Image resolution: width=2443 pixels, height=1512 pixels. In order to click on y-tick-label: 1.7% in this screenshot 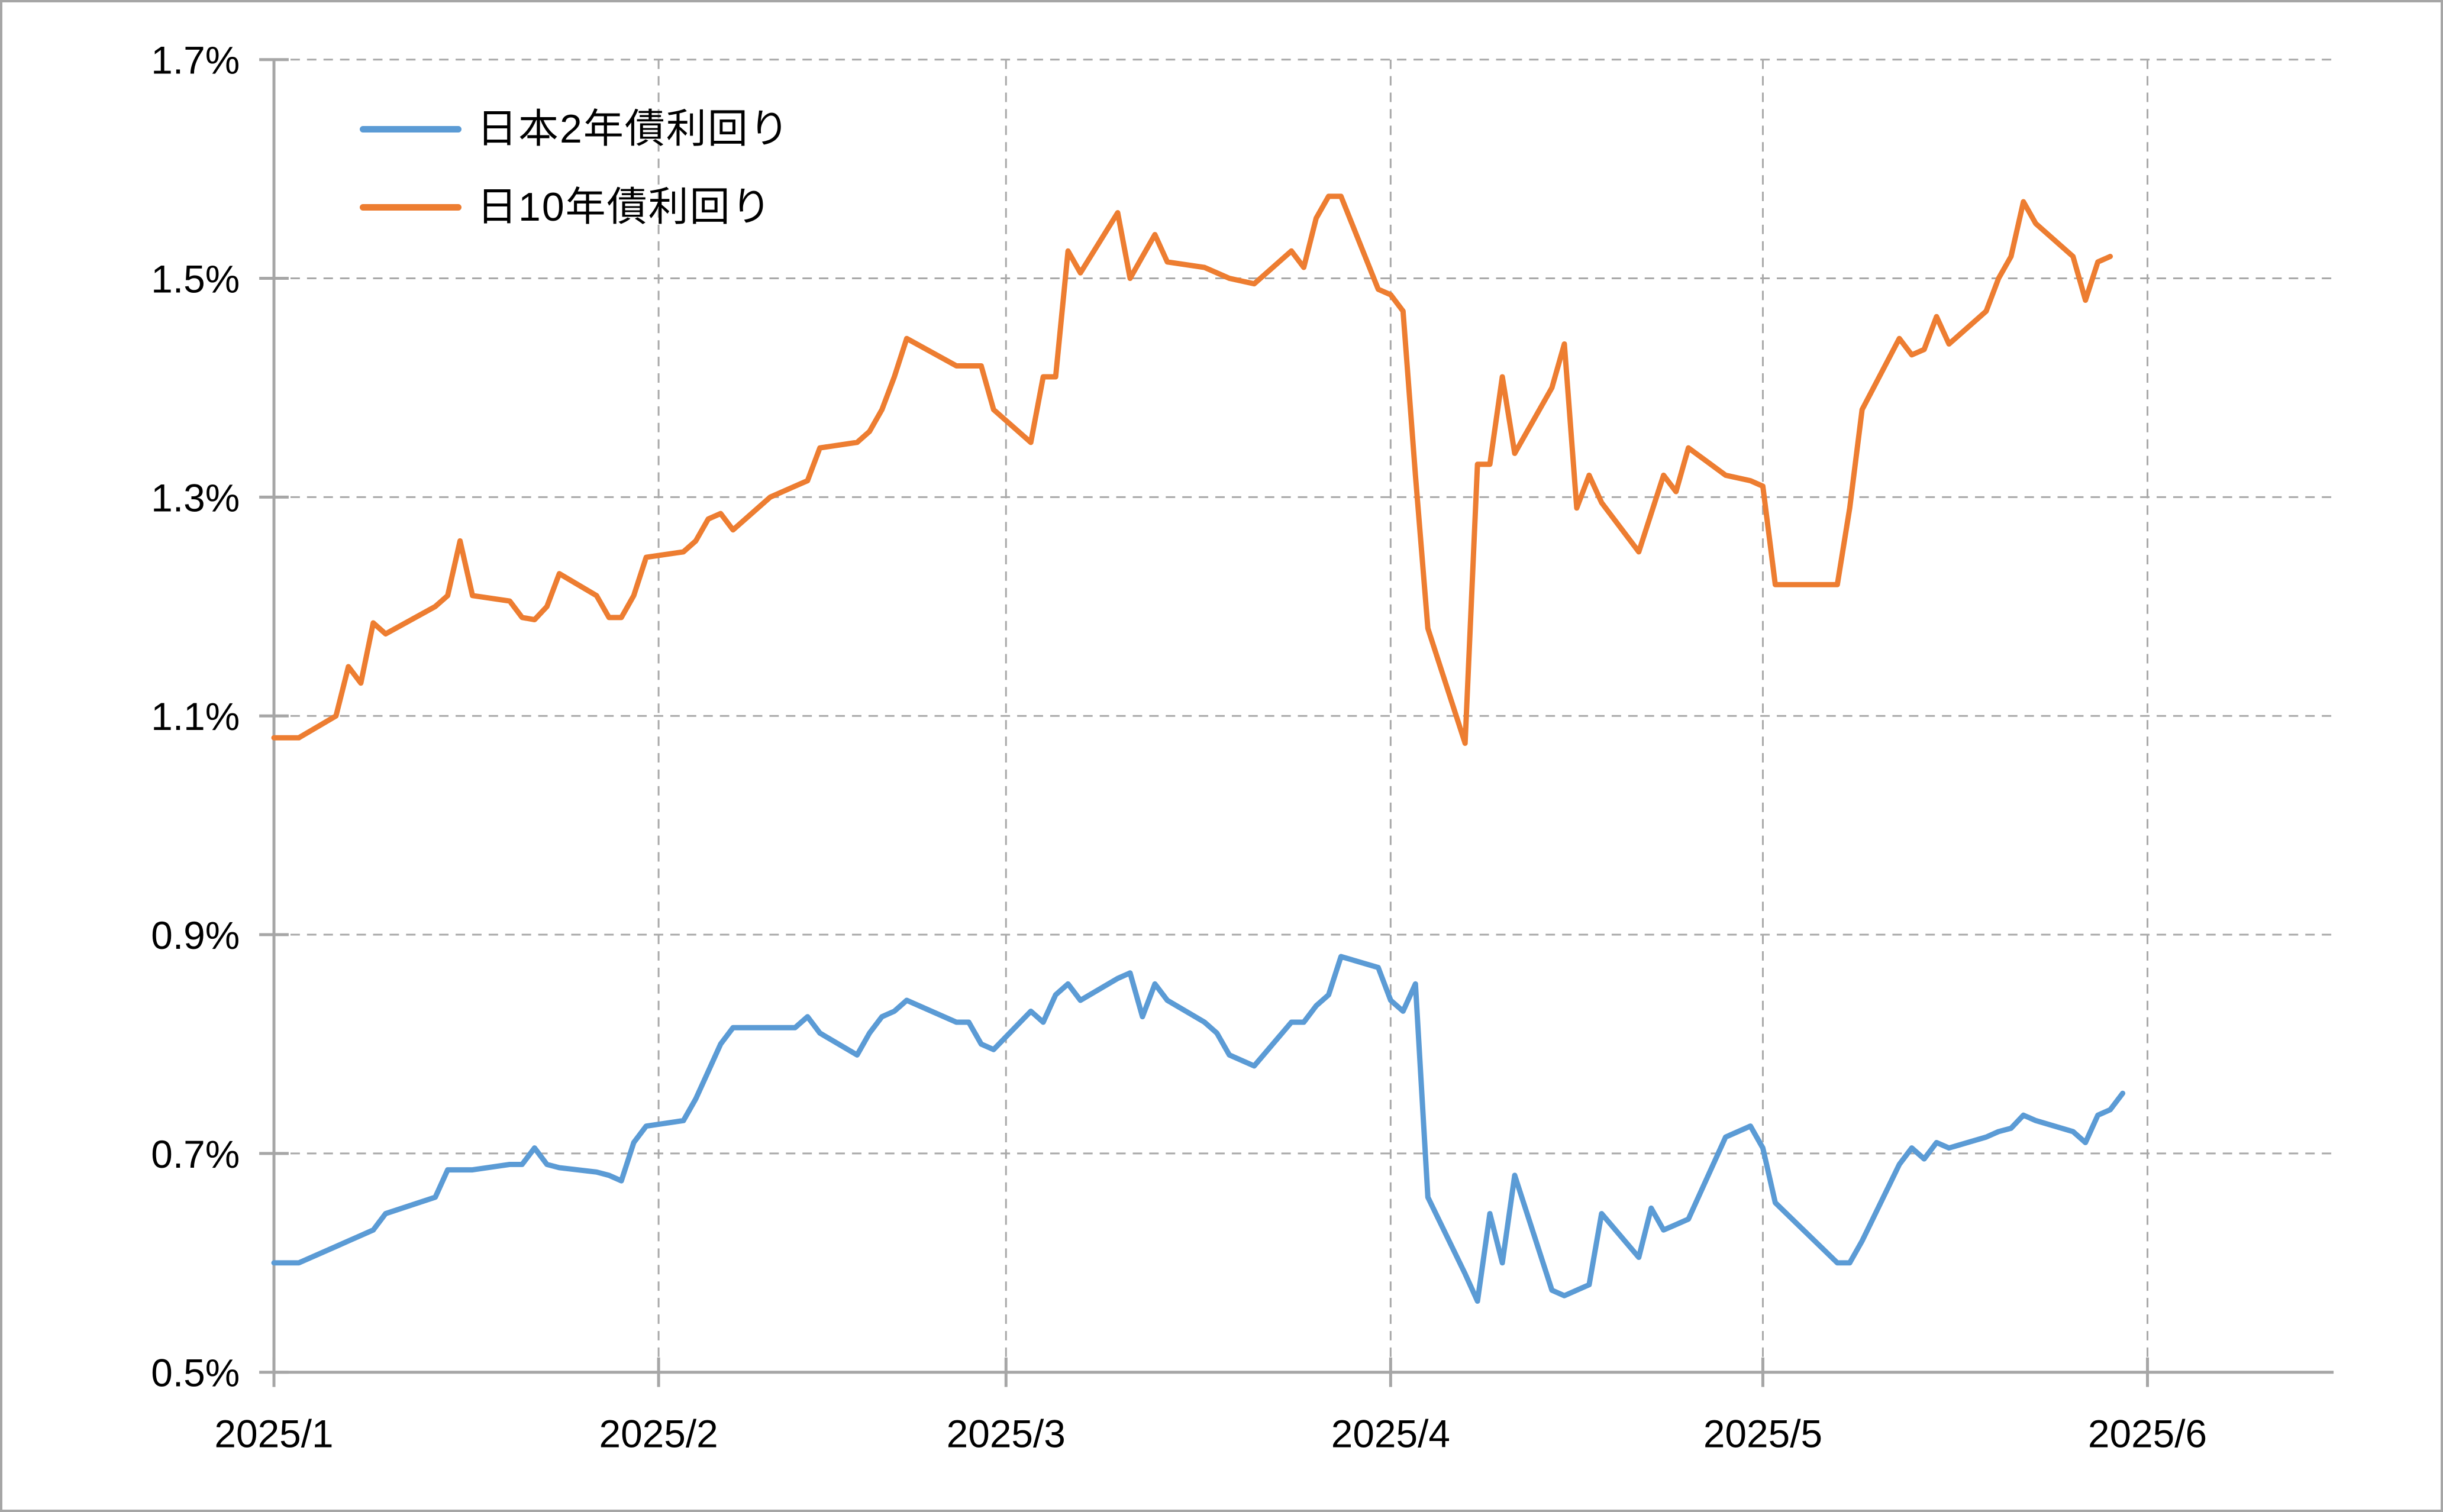, I will do `click(195, 60)`.